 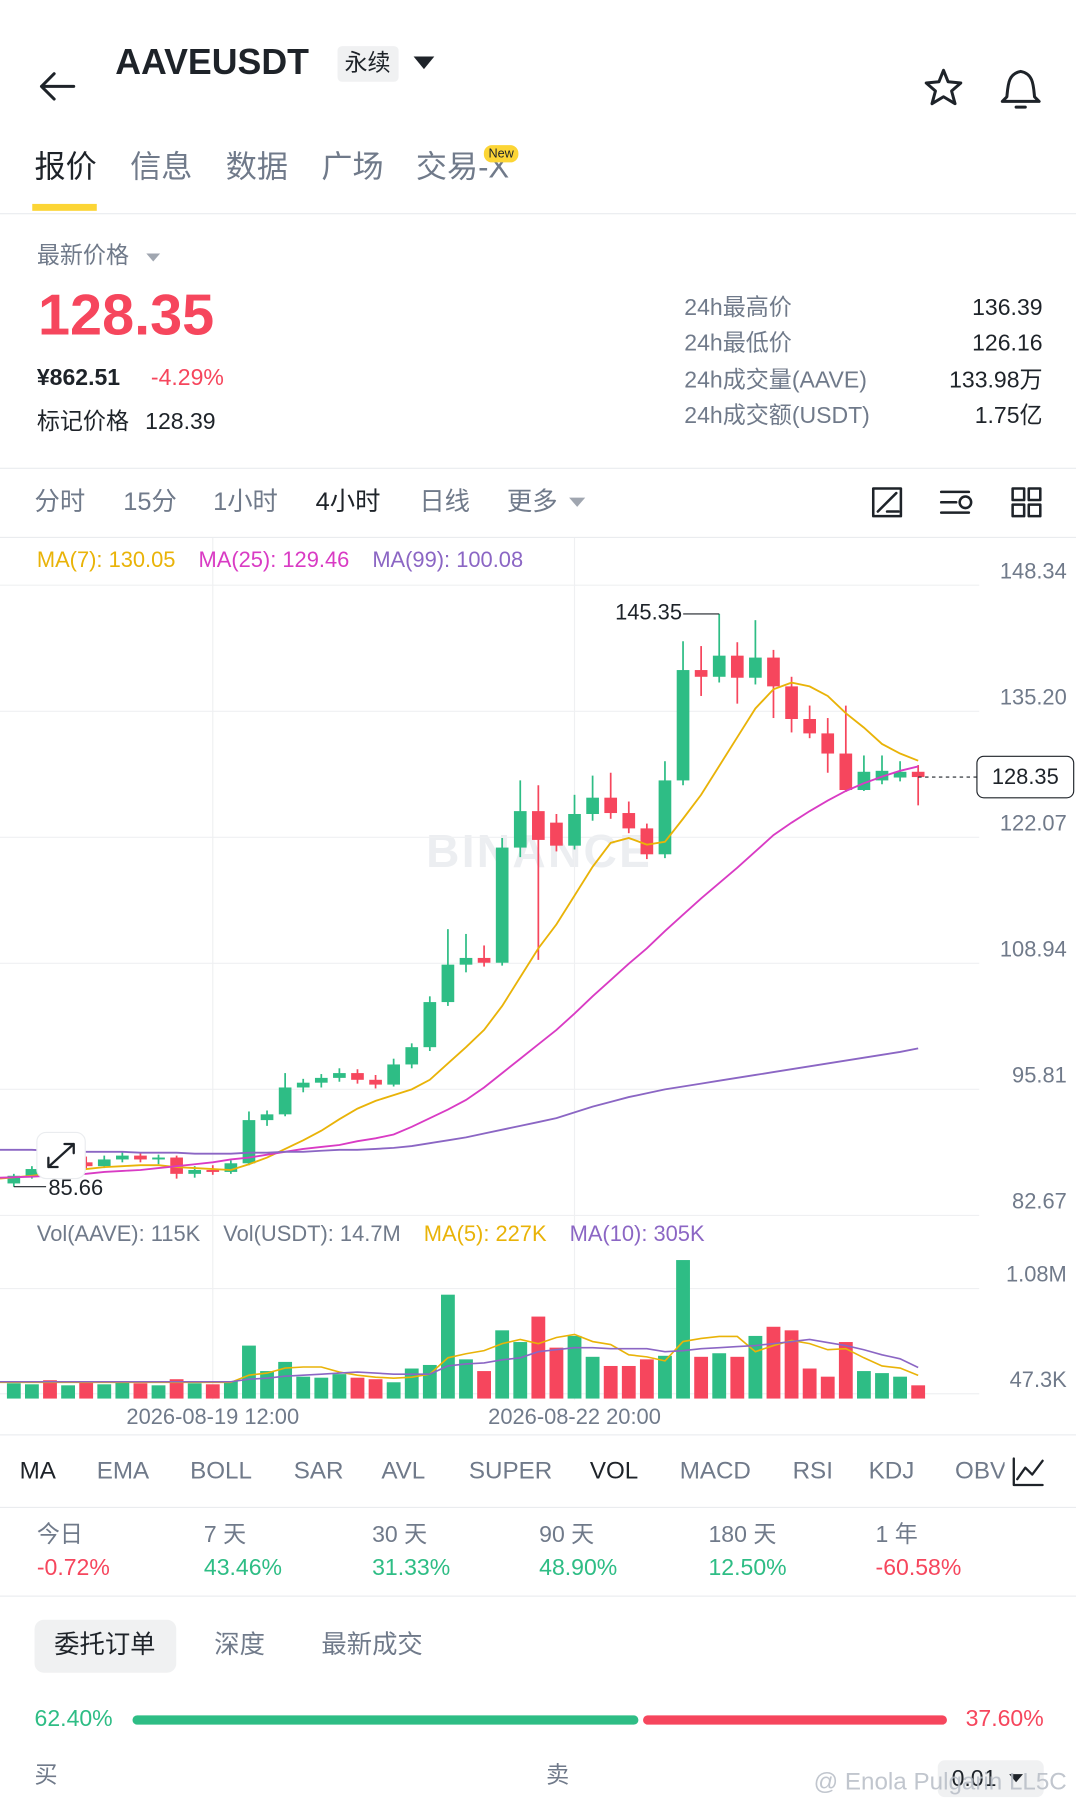 I want to click on order-tab: 深度, so click(x=239, y=1645).